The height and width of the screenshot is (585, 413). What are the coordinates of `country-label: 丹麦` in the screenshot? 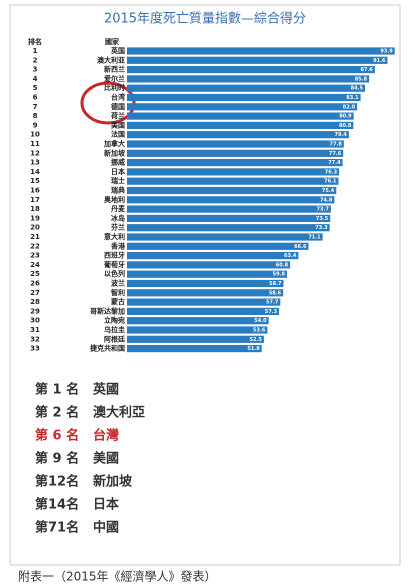 It's located at (118, 208).